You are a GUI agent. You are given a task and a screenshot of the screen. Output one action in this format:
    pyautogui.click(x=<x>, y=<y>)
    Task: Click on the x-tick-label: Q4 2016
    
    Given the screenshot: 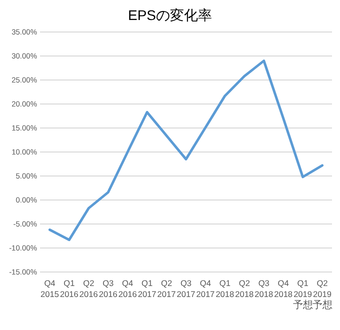 What is the action you would take?
    pyautogui.click(x=128, y=288)
    